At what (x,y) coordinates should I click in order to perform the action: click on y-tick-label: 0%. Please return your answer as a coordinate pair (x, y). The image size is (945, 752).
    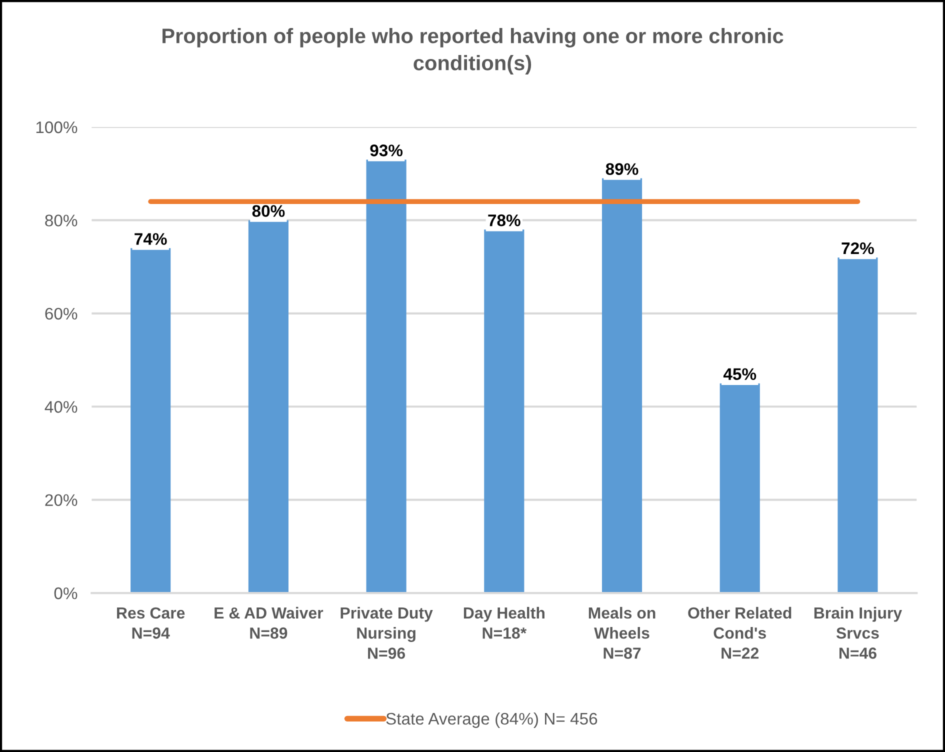
    Looking at the image, I should click on (66, 593).